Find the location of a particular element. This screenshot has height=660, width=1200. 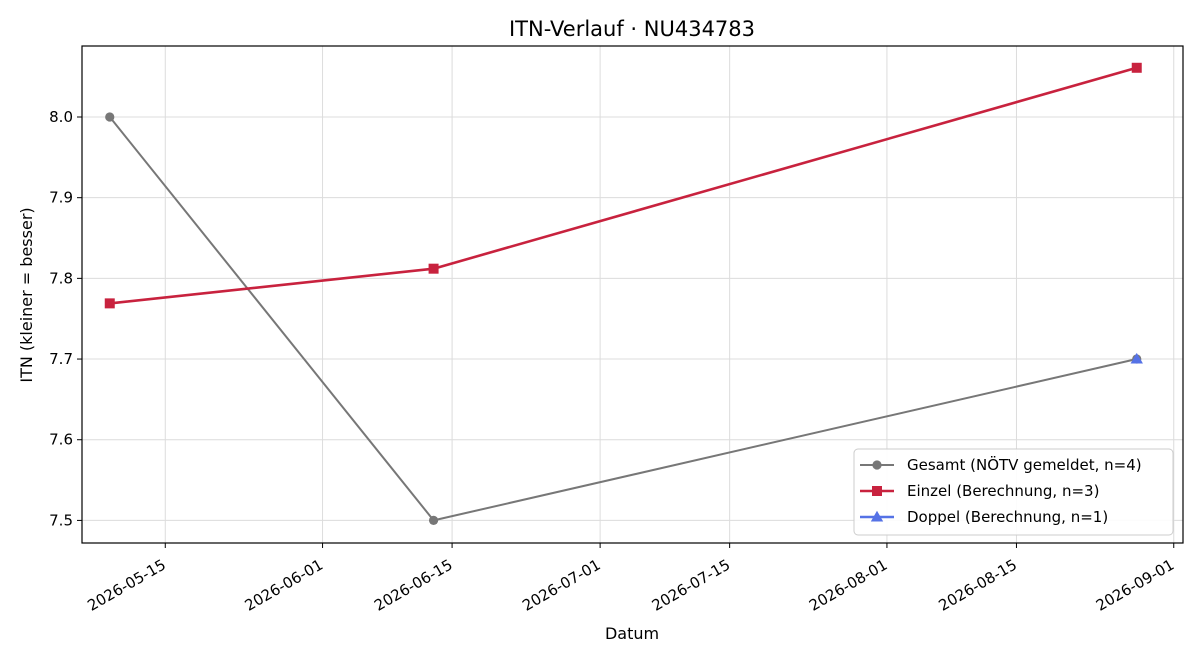

y-tick-label: 7.9 is located at coordinates (61, 198).